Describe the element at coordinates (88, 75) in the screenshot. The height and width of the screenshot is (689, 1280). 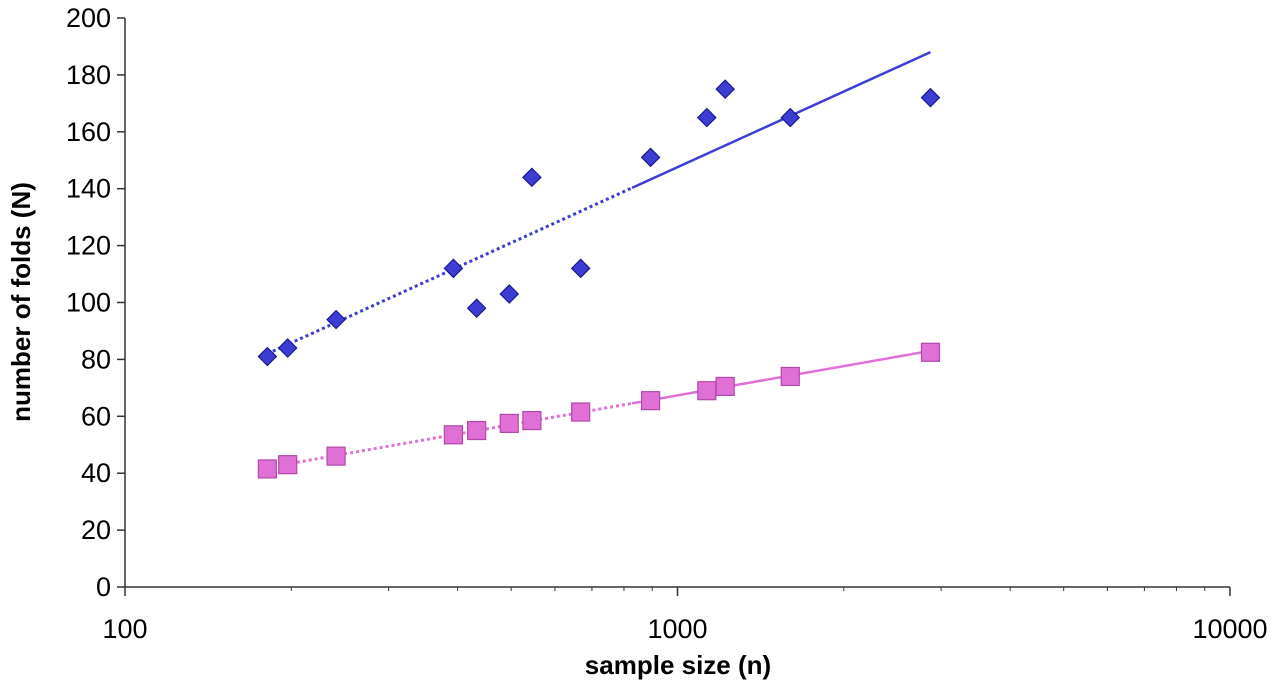
I see `y-tick-label: 180` at that location.